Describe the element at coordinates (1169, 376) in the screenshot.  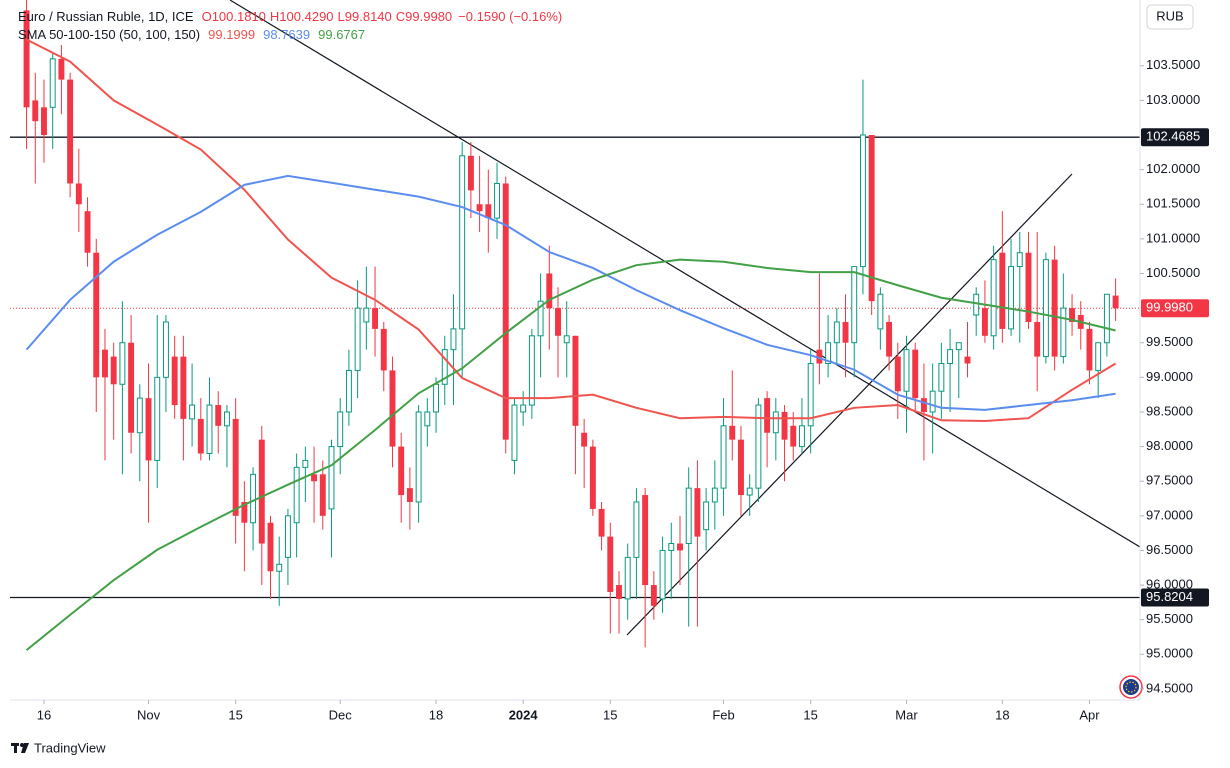
I see `y-tick-label: 99.0000` at that location.